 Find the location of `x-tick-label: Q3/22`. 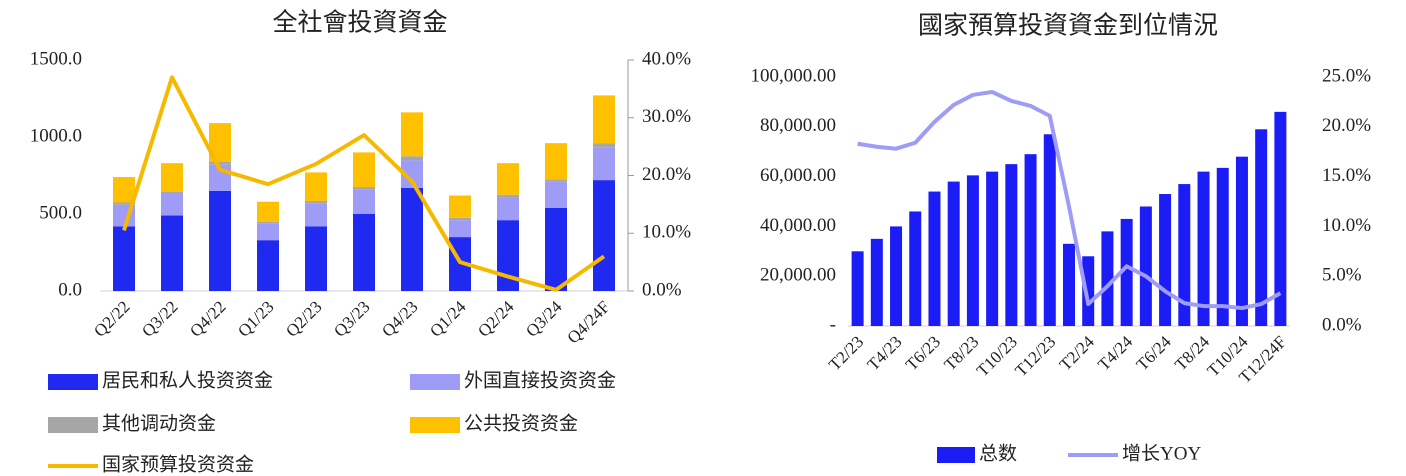

x-tick-label: Q3/22 is located at coordinates (159, 318).